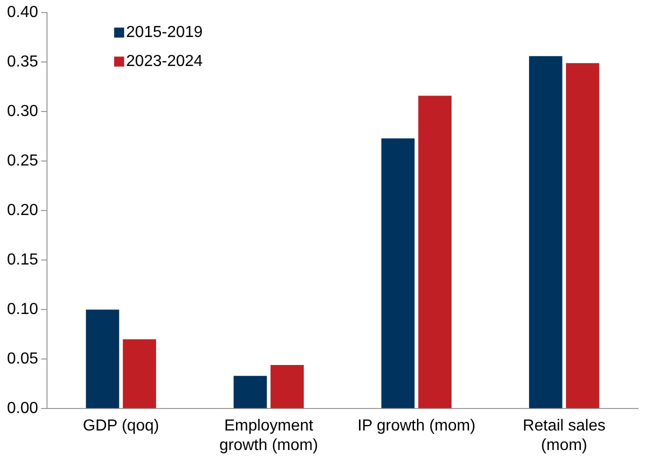  I want to click on x-tick-label: Retail sales (mom), so click(564, 436).